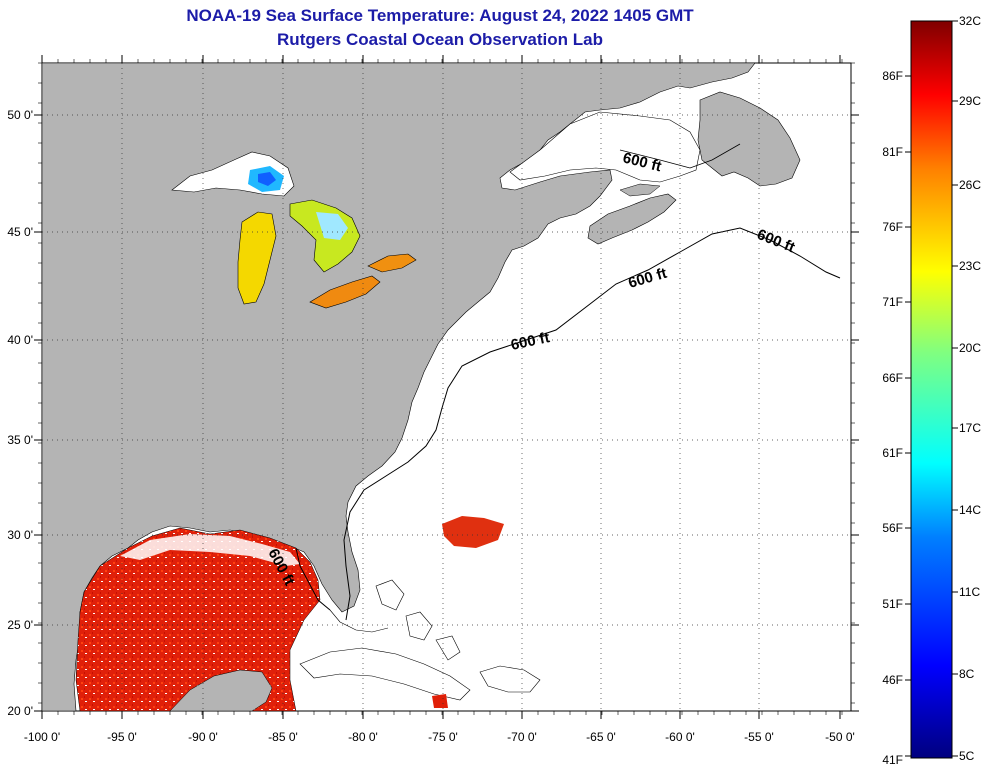 This screenshot has height=770, width=984. Describe the element at coordinates (345, 292) in the screenshot. I see `lake-erie` at that location.